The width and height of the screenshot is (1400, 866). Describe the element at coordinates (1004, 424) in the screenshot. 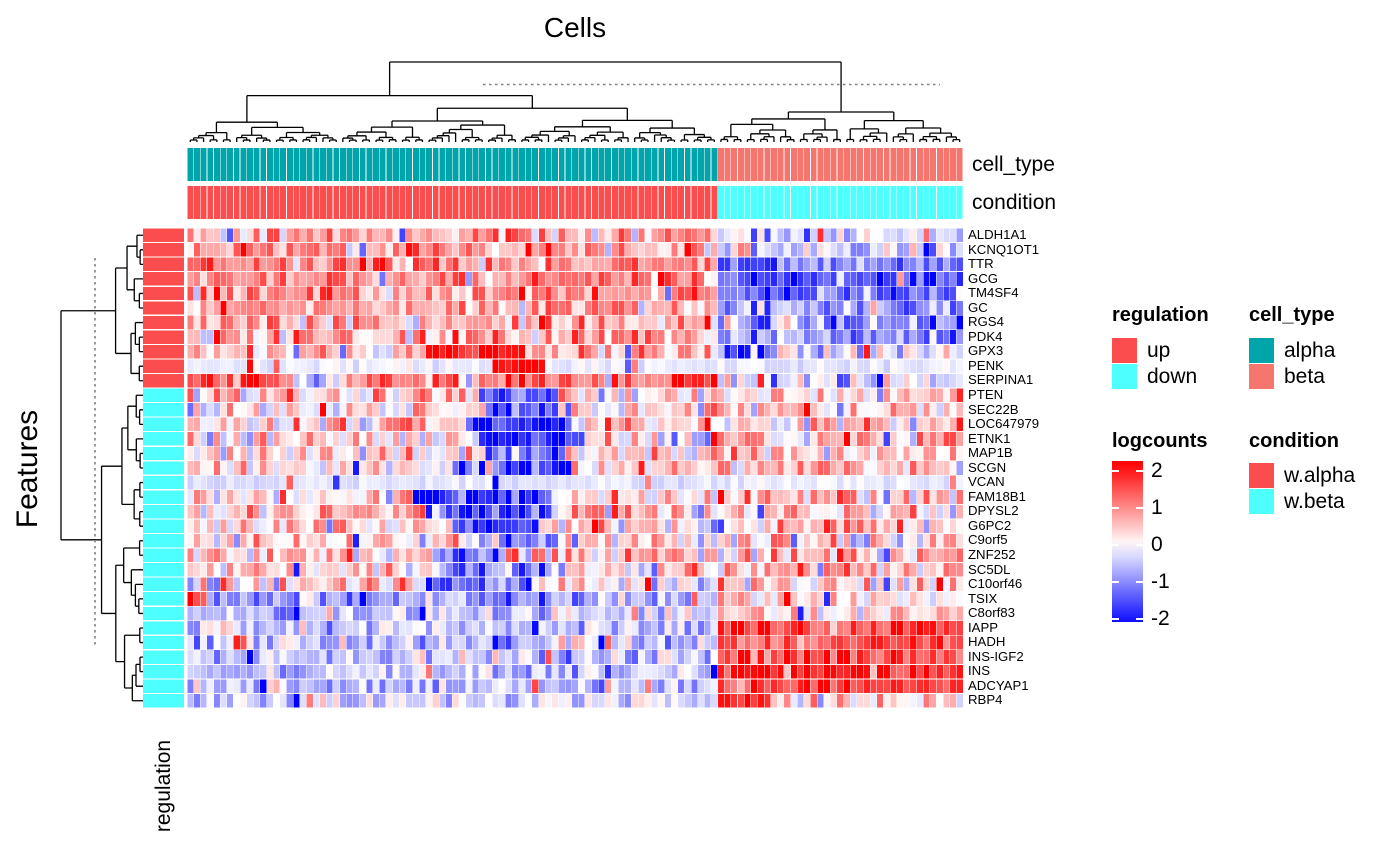

I see `gene-label: LOC647979` at that location.